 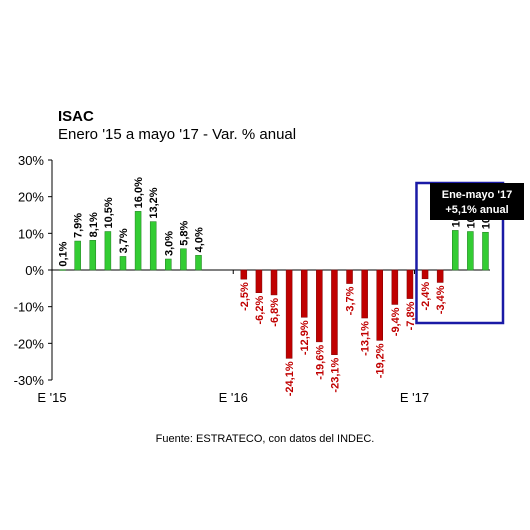 I want to click on data-label: -19,6%, so click(x=320, y=362).